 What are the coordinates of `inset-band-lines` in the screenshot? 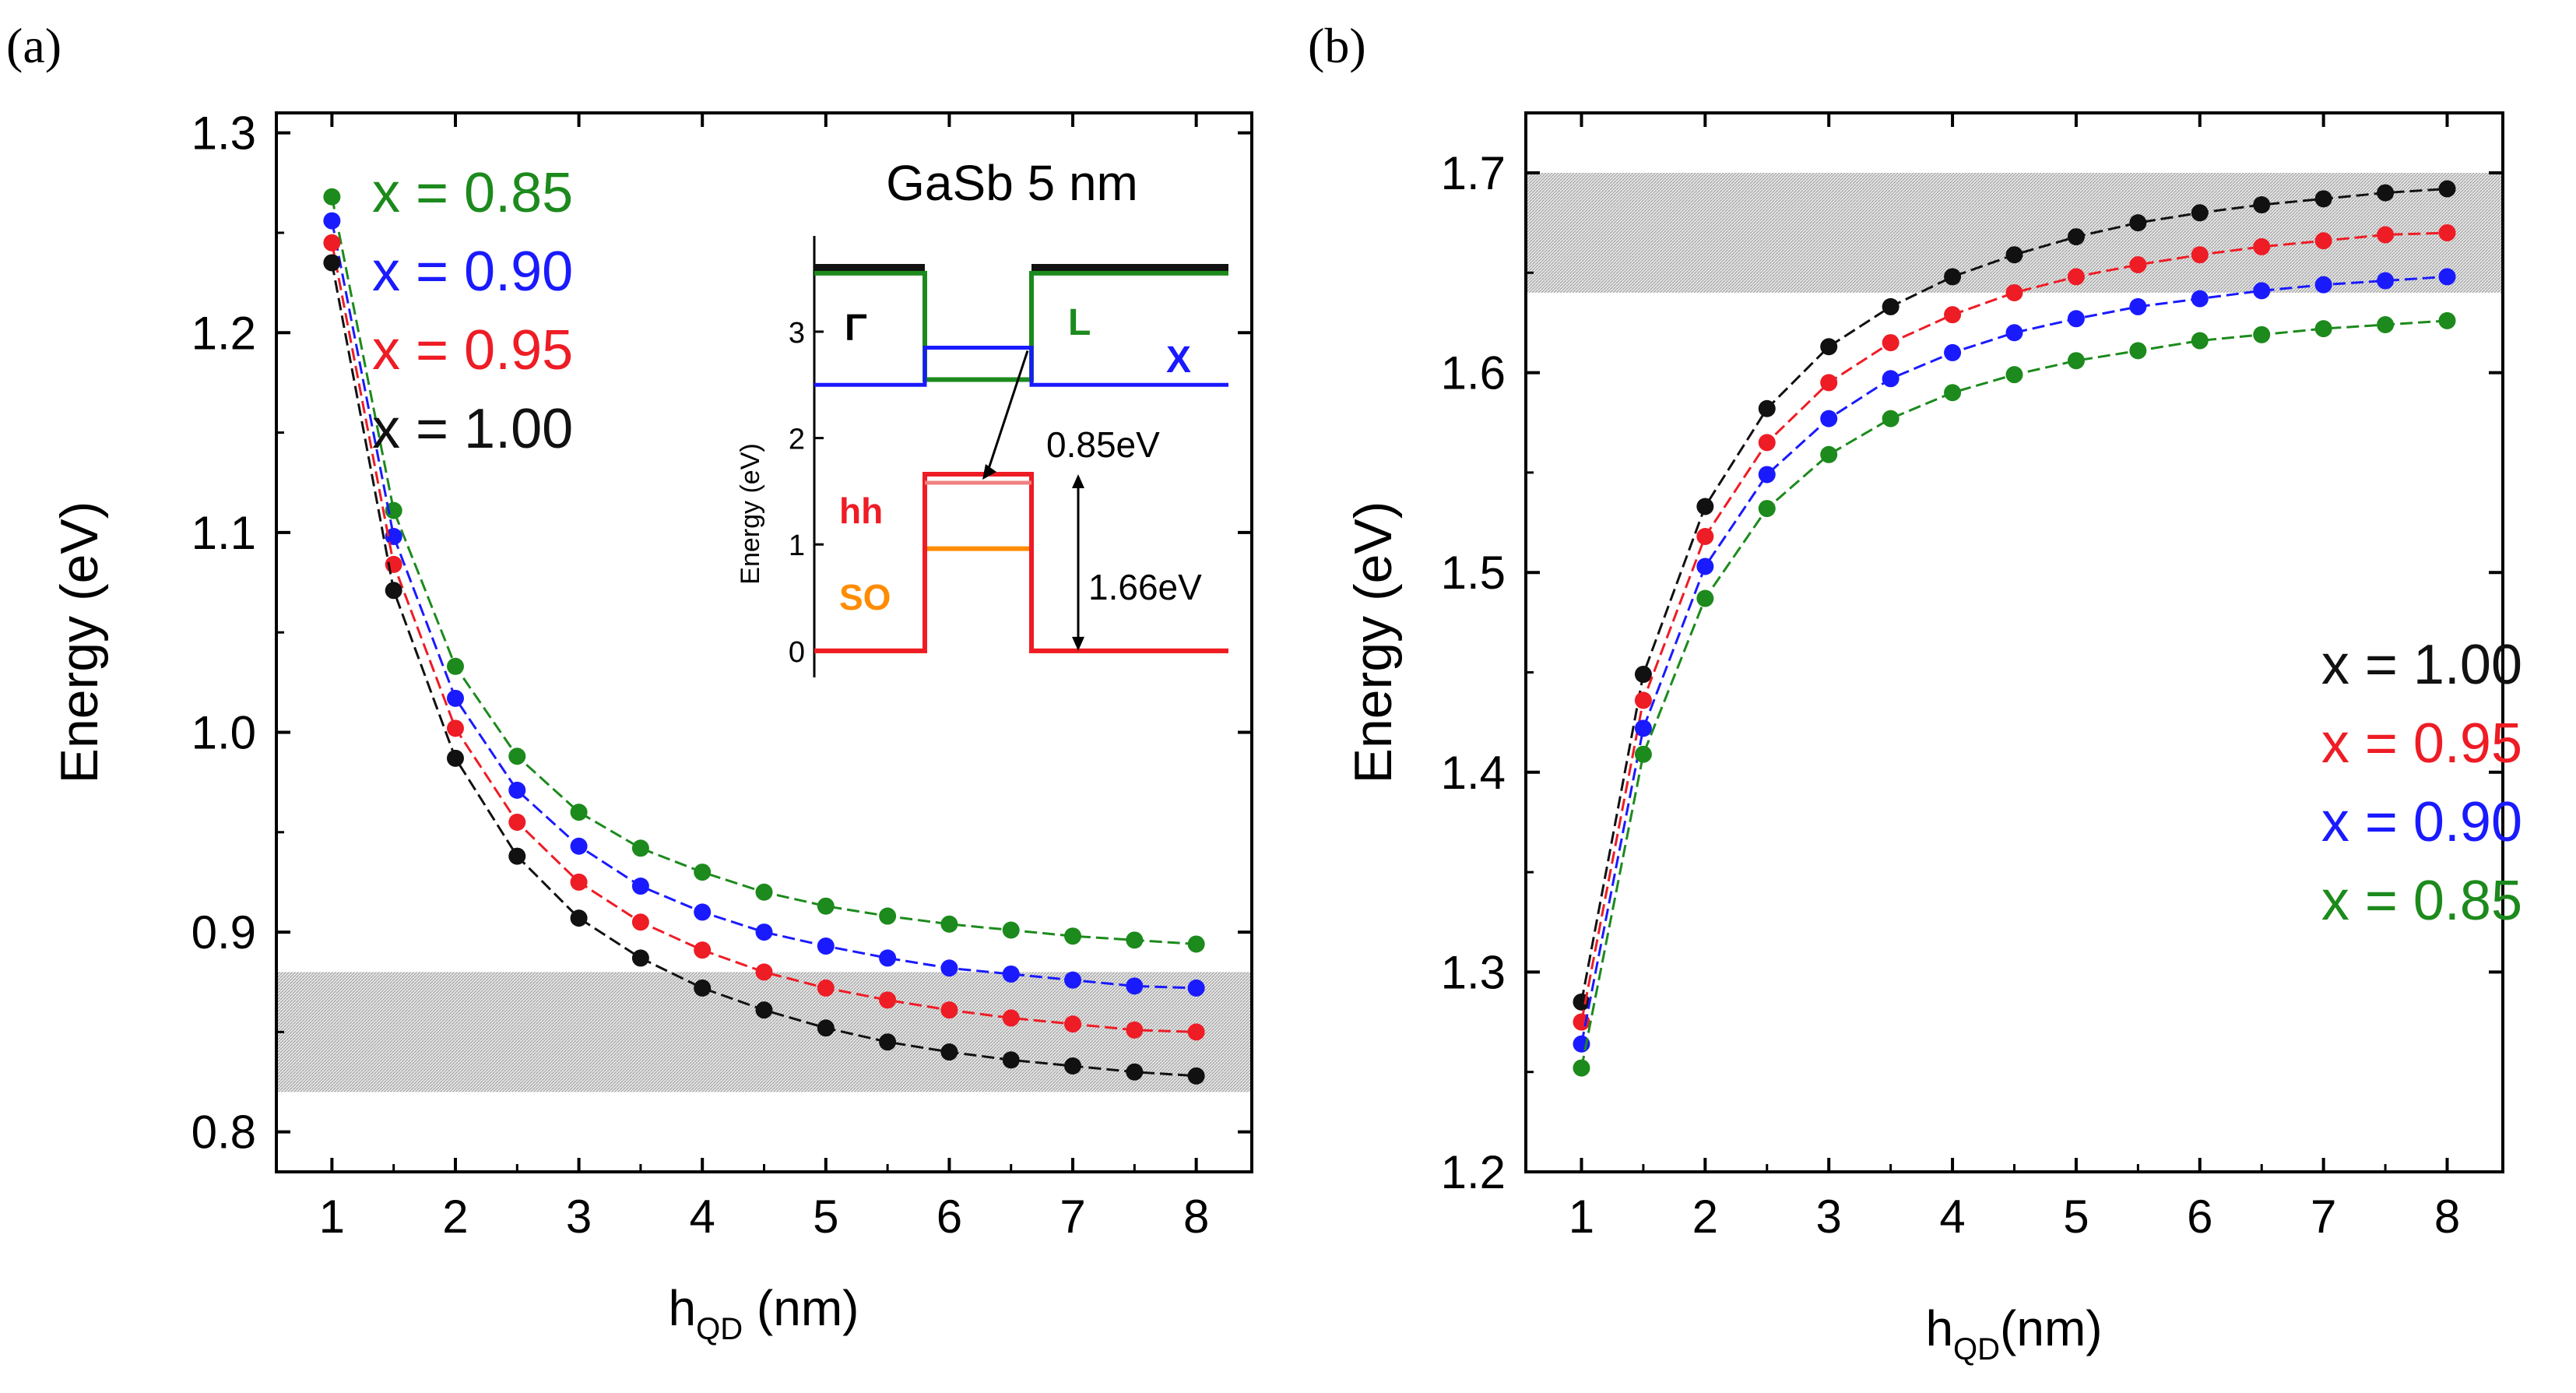 It's located at (1021, 458).